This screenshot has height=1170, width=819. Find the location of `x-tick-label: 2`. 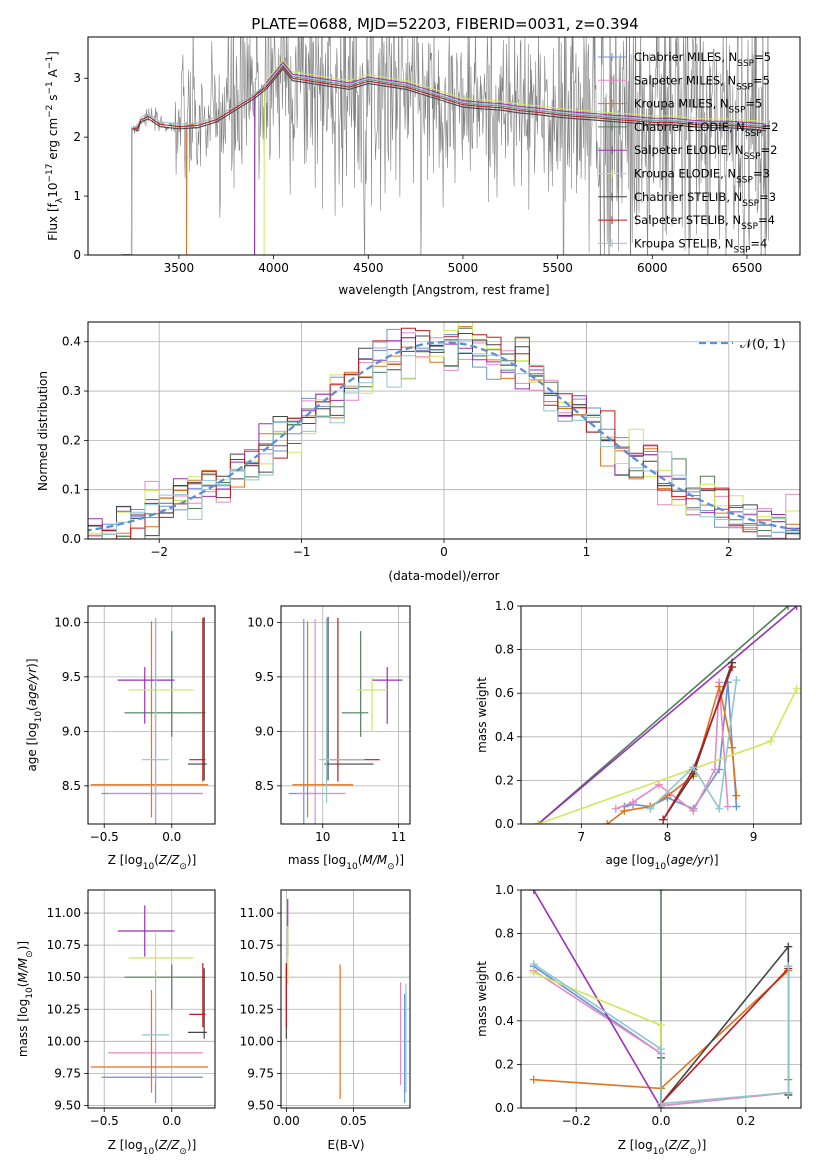

x-tick-label: 2 is located at coordinates (729, 552).